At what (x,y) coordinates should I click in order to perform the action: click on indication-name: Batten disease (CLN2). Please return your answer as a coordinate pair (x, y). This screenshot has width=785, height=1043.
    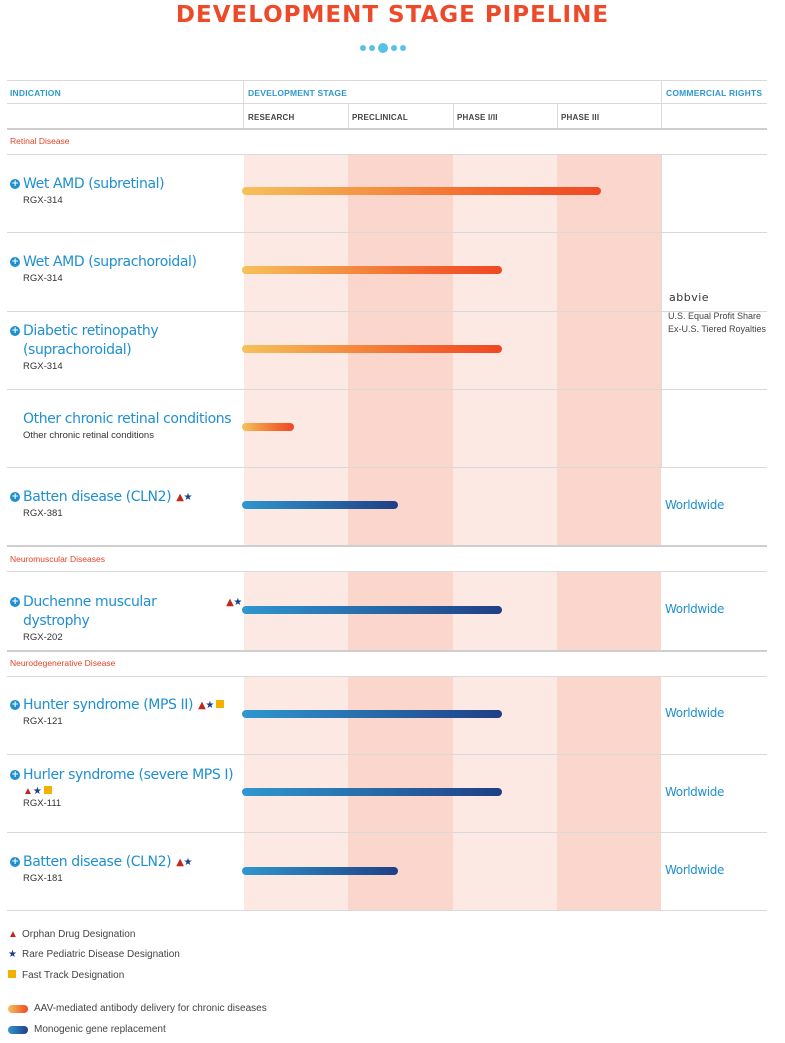
    Looking at the image, I should click on (97, 497).